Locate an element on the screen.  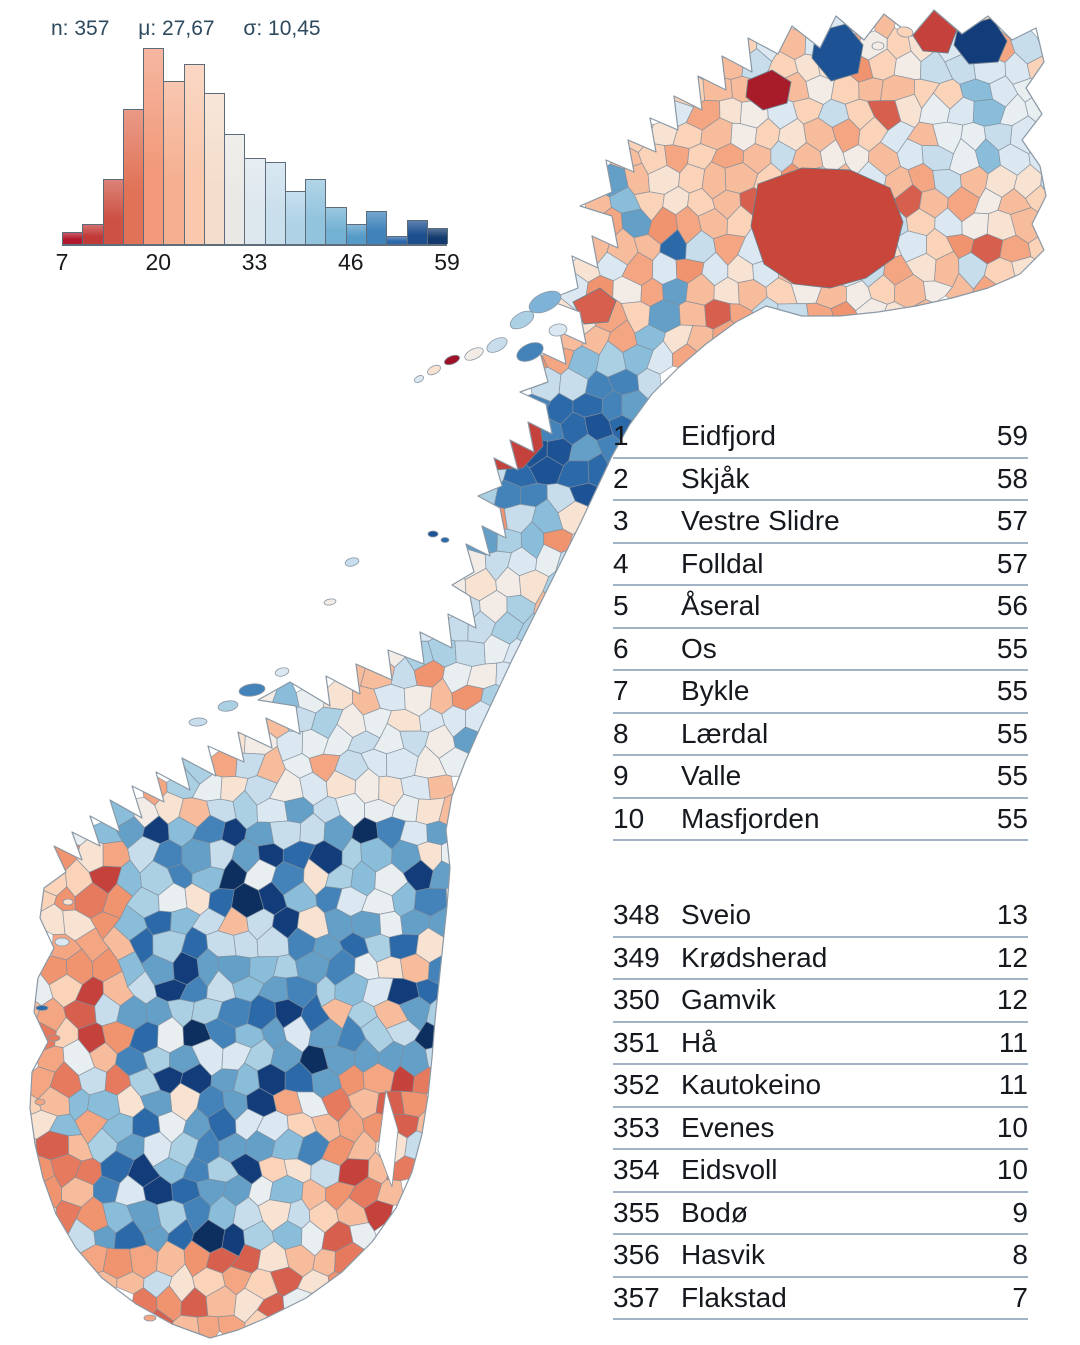
rank-cell: 1 is located at coordinates (621, 436).